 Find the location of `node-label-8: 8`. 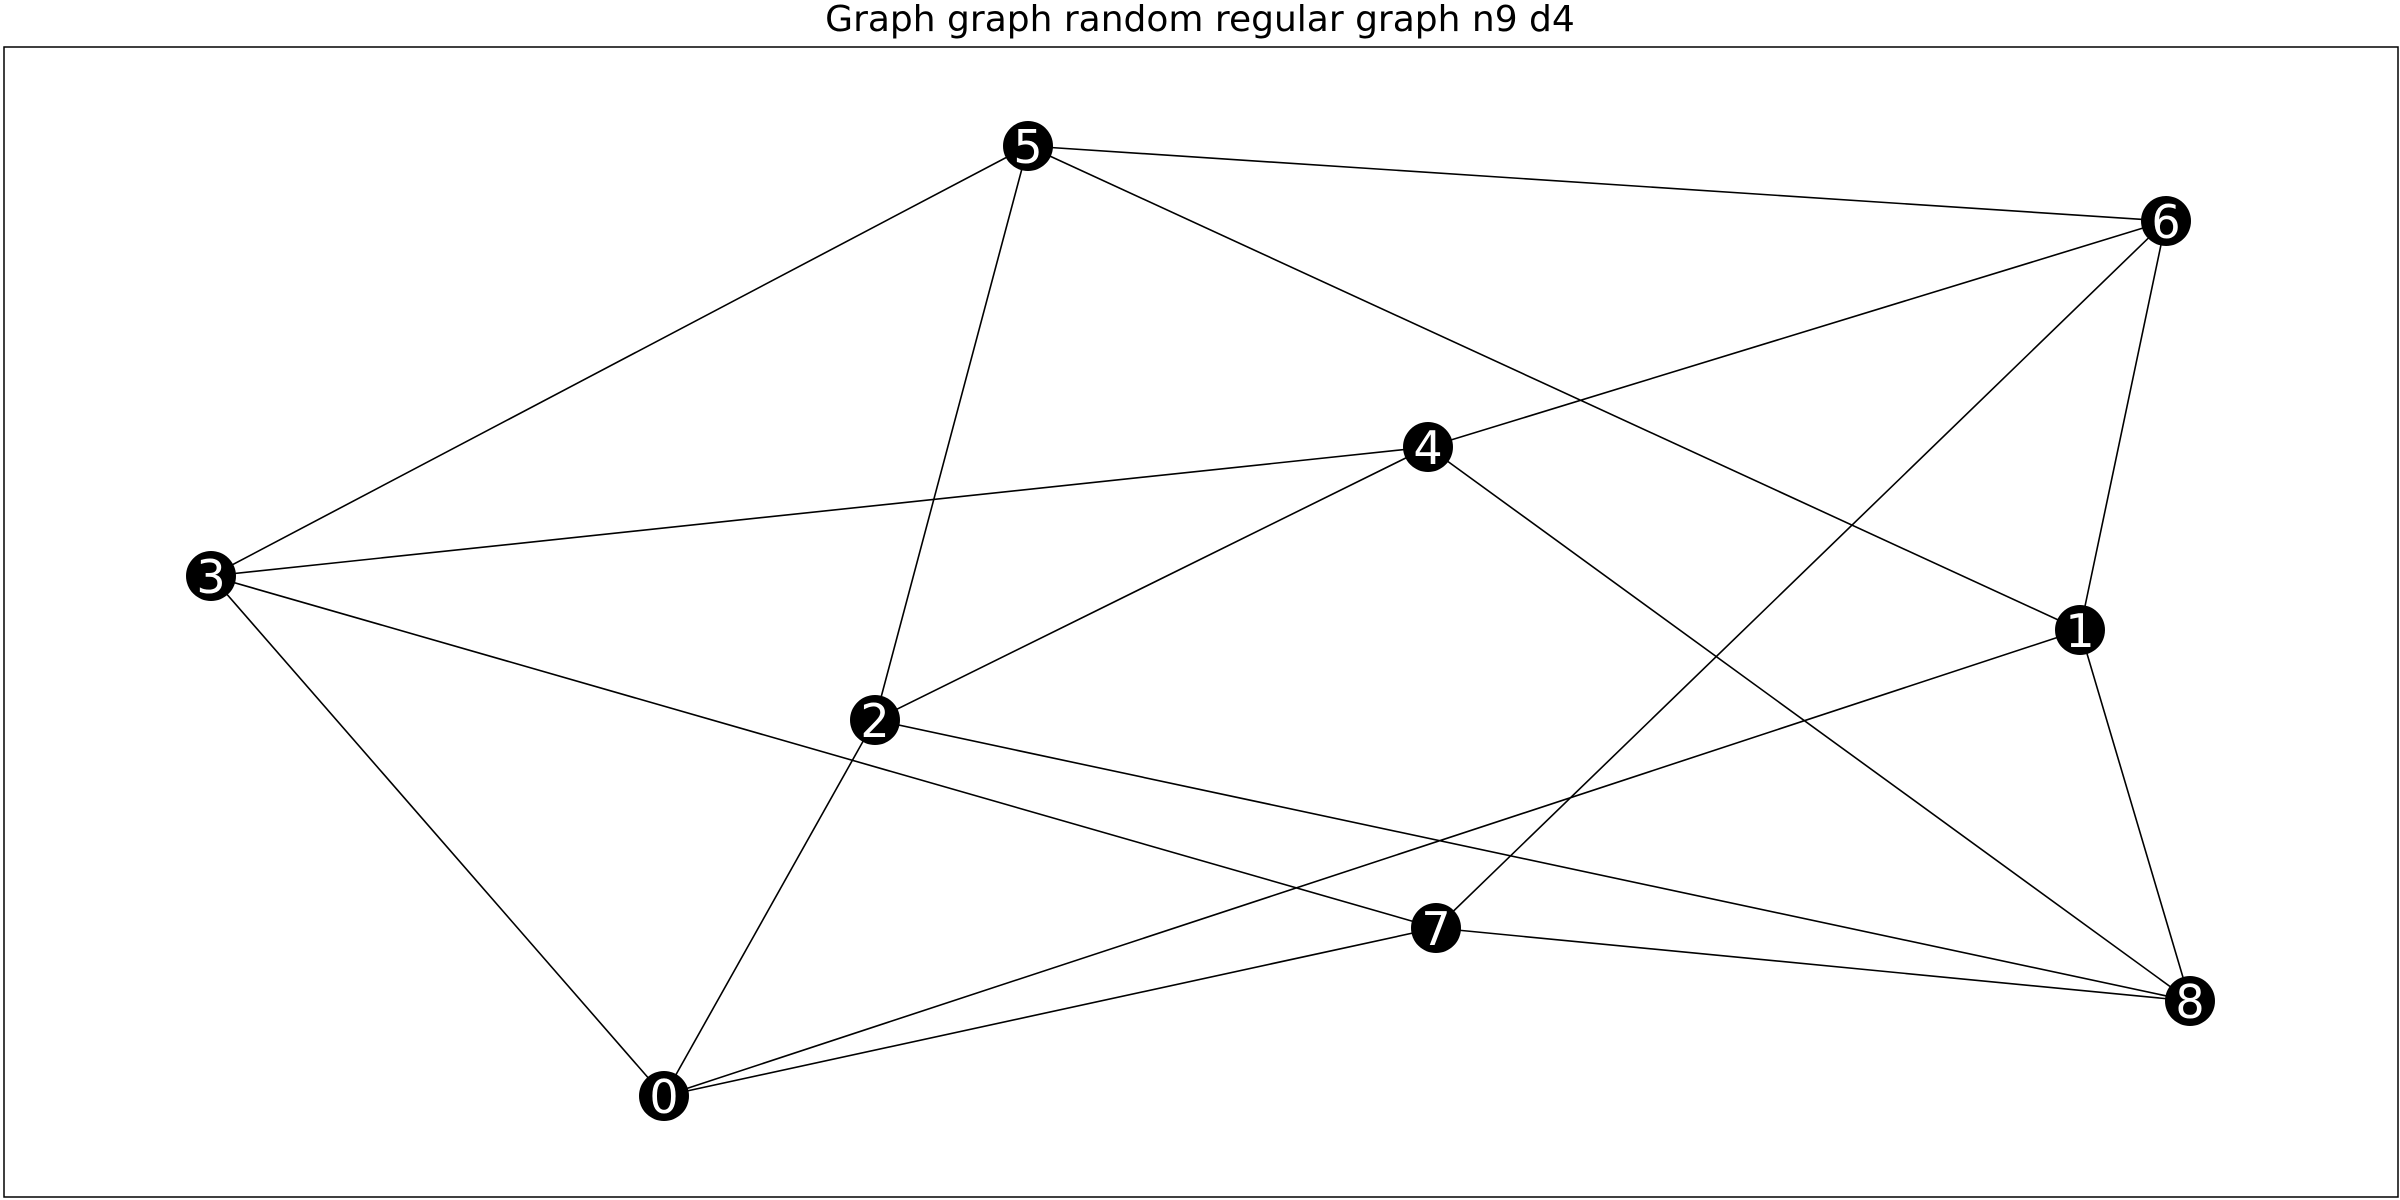

node-label-8: 8 is located at coordinates (2189, 1002).